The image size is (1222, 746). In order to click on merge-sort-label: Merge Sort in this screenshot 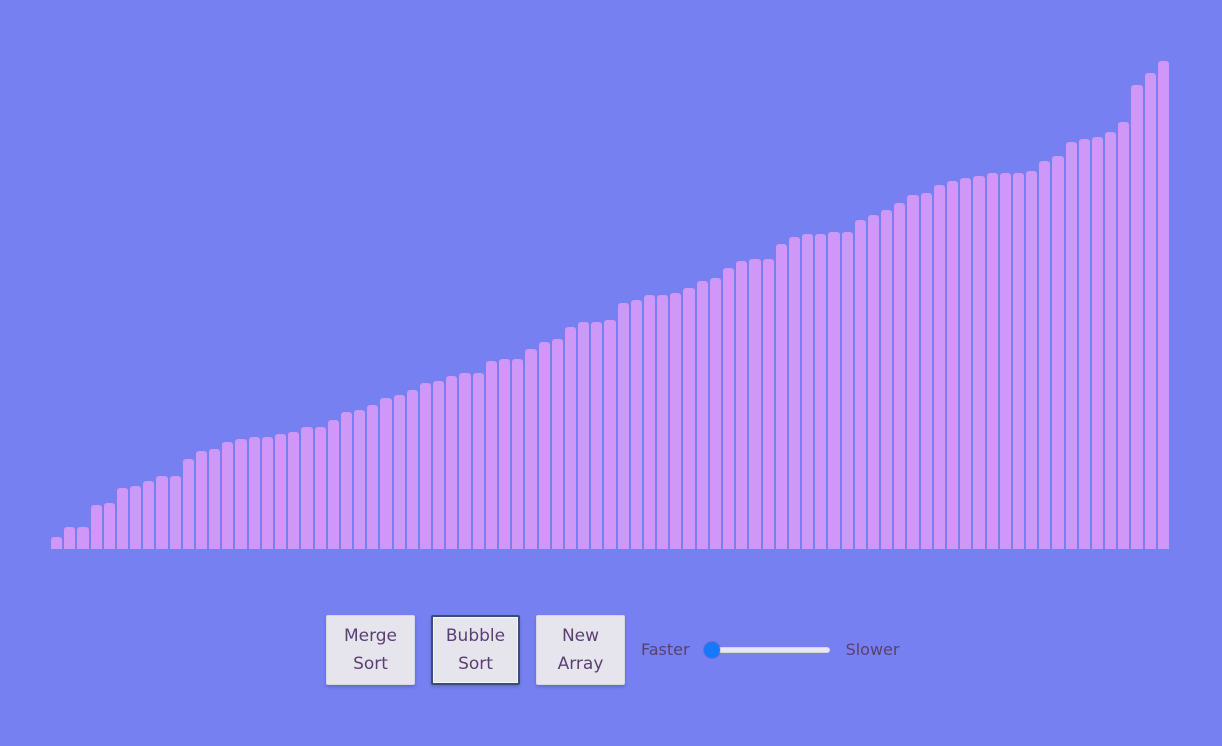, I will do `click(370, 650)`.